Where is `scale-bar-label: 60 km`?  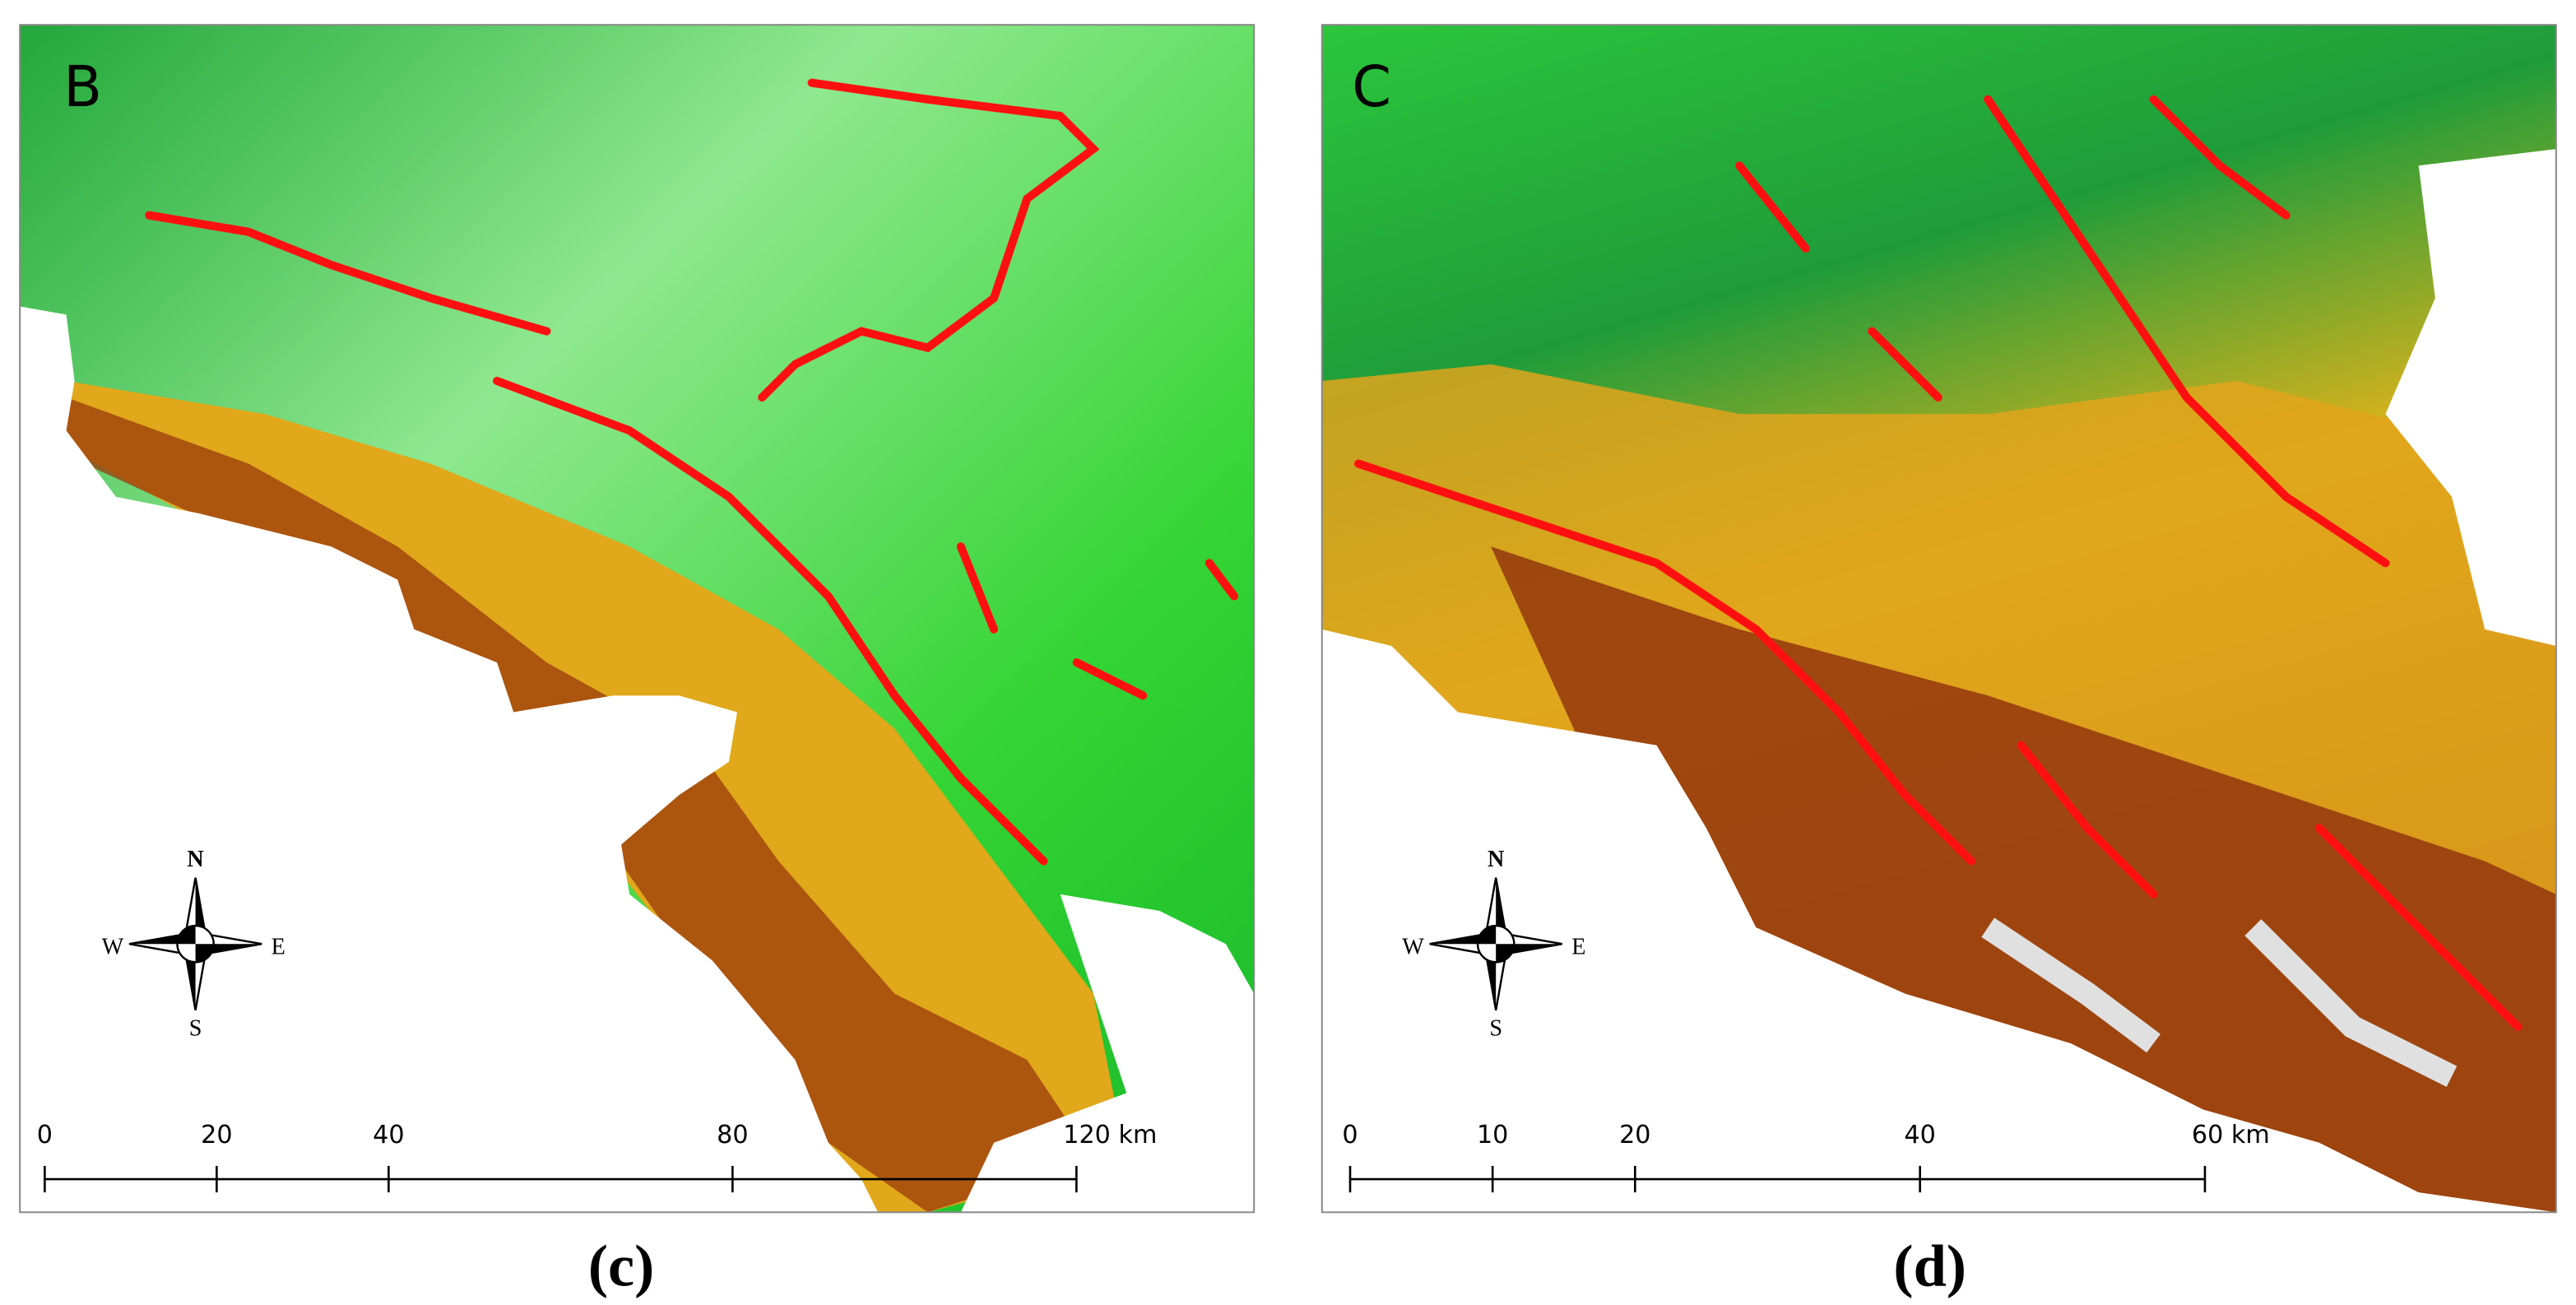 scale-bar-label: 60 km is located at coordinates (2231, 1135).